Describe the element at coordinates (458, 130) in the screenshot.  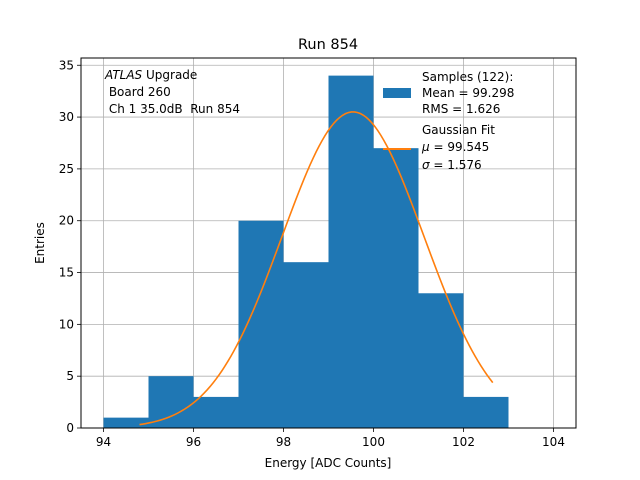
I see `legend-fit-label: Gaussian Fit` at that location.